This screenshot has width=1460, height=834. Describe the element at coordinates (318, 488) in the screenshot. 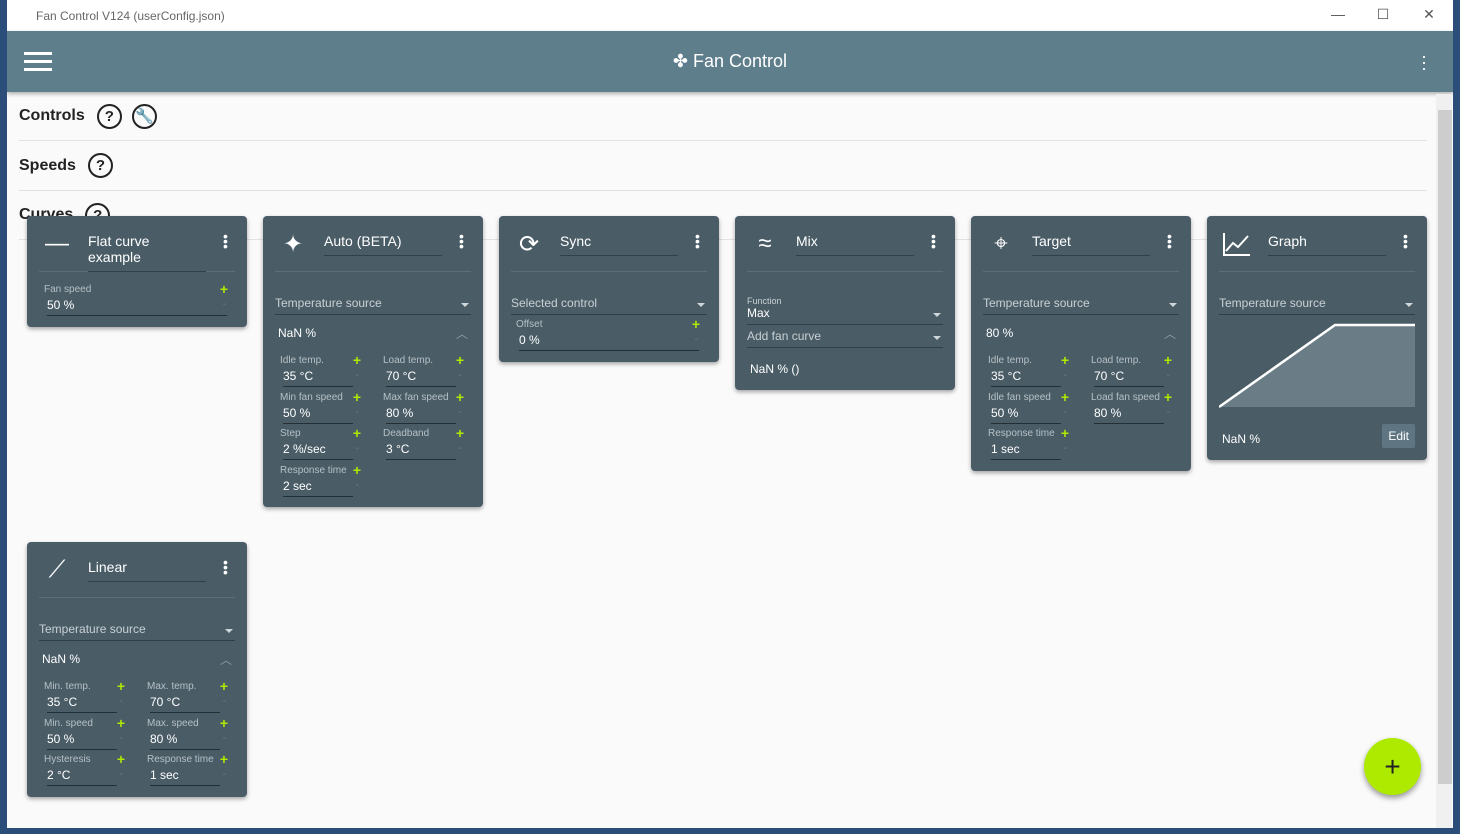

I see `field-input: 2 sec` at that location.